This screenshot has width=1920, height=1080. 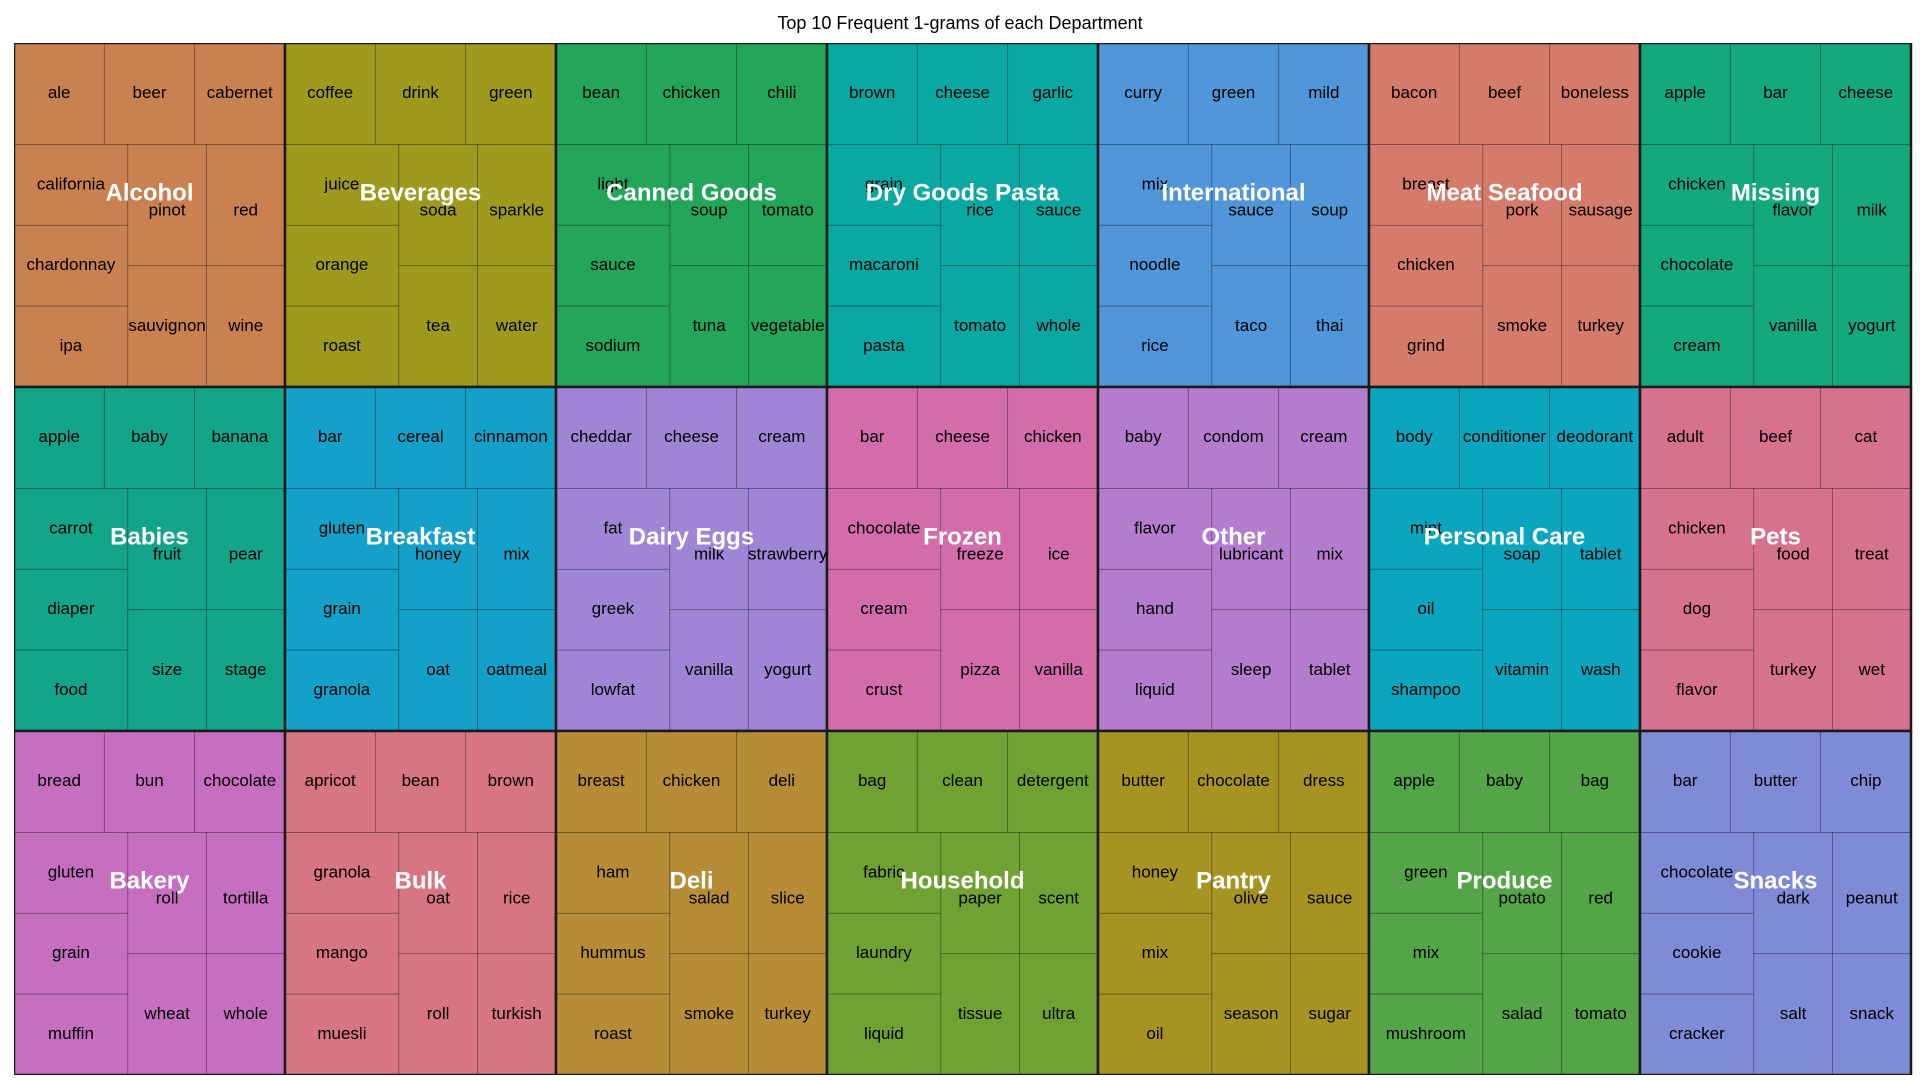 What do you see at coordinates (438, 325) in the screenshot?
I see `word-label: tea` at bounding box center [438, 325].